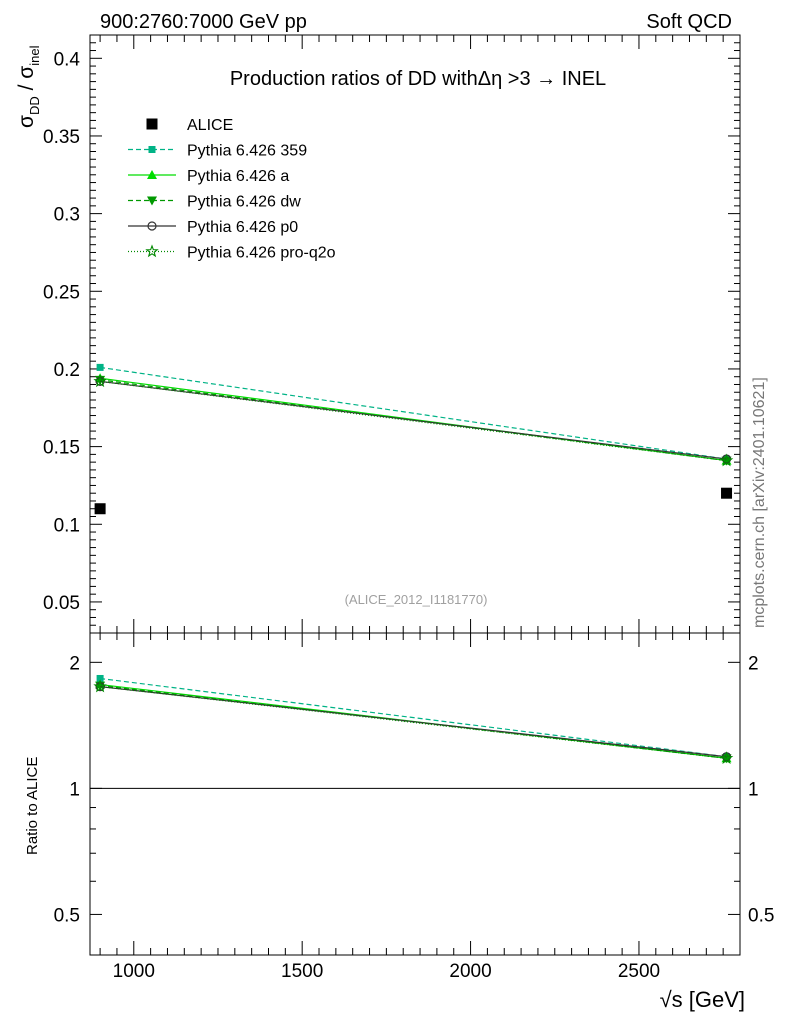  What do you see at coordinates (261, 253) in the screenshot?
I see `legend-label: Pythia 6.426 pro-q2o` at bounding box center [261, 253].